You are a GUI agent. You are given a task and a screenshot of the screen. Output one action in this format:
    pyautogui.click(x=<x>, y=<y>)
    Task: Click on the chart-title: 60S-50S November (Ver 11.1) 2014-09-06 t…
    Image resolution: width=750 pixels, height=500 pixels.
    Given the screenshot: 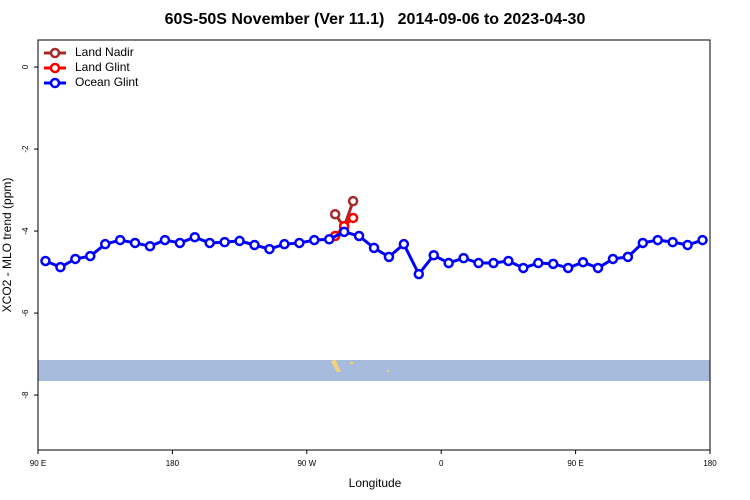 What is the action you would take?
    pyautogui.click(x=375, y=19)
    